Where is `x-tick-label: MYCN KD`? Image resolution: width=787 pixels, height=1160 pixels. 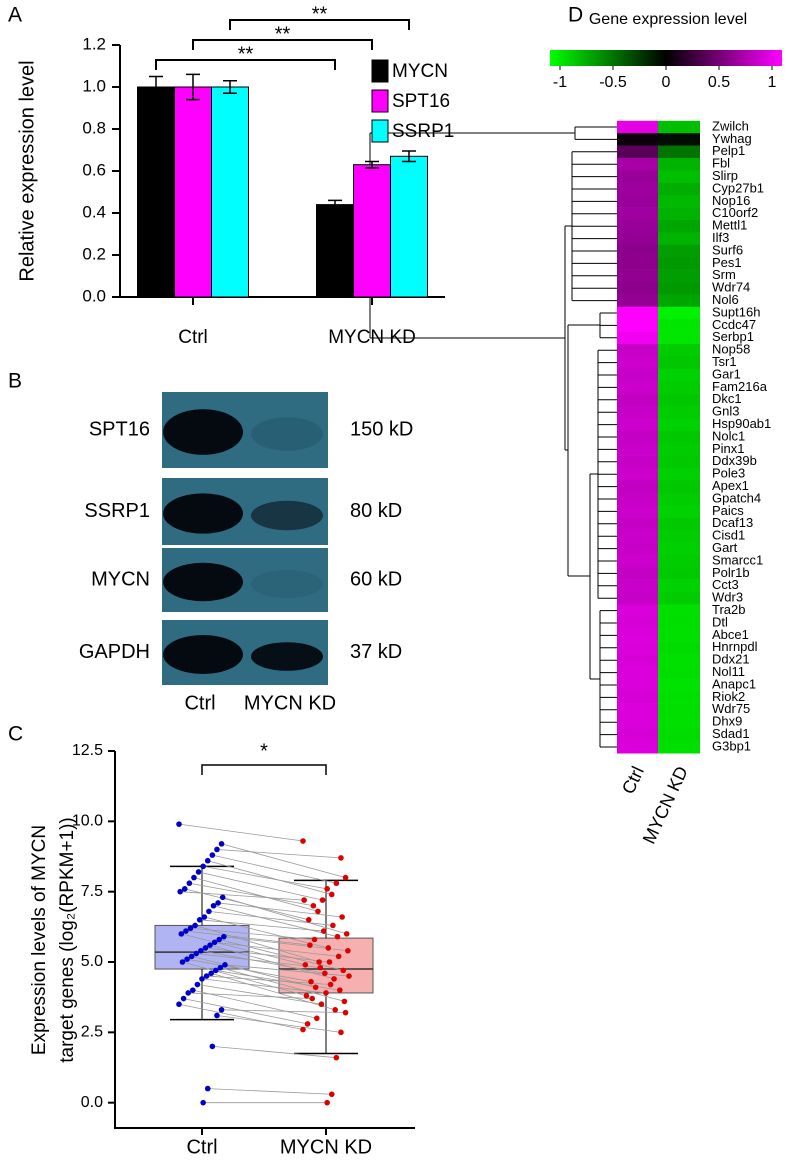
x-tick-label: MYCN KD is located at coordinates (372, 337).